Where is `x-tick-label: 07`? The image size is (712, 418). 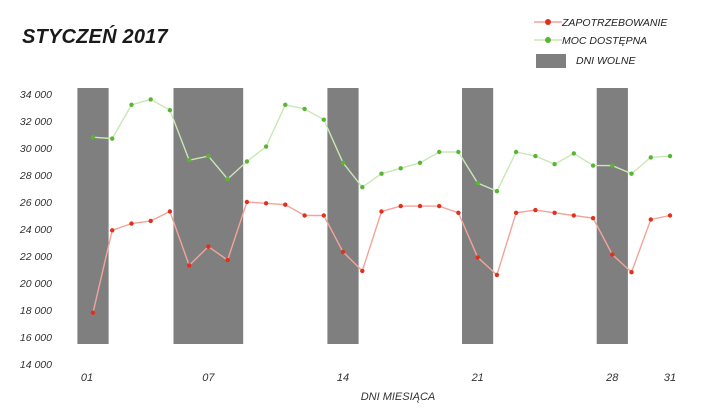 x-tick-label: 07 is located at coordinates (208, 378).